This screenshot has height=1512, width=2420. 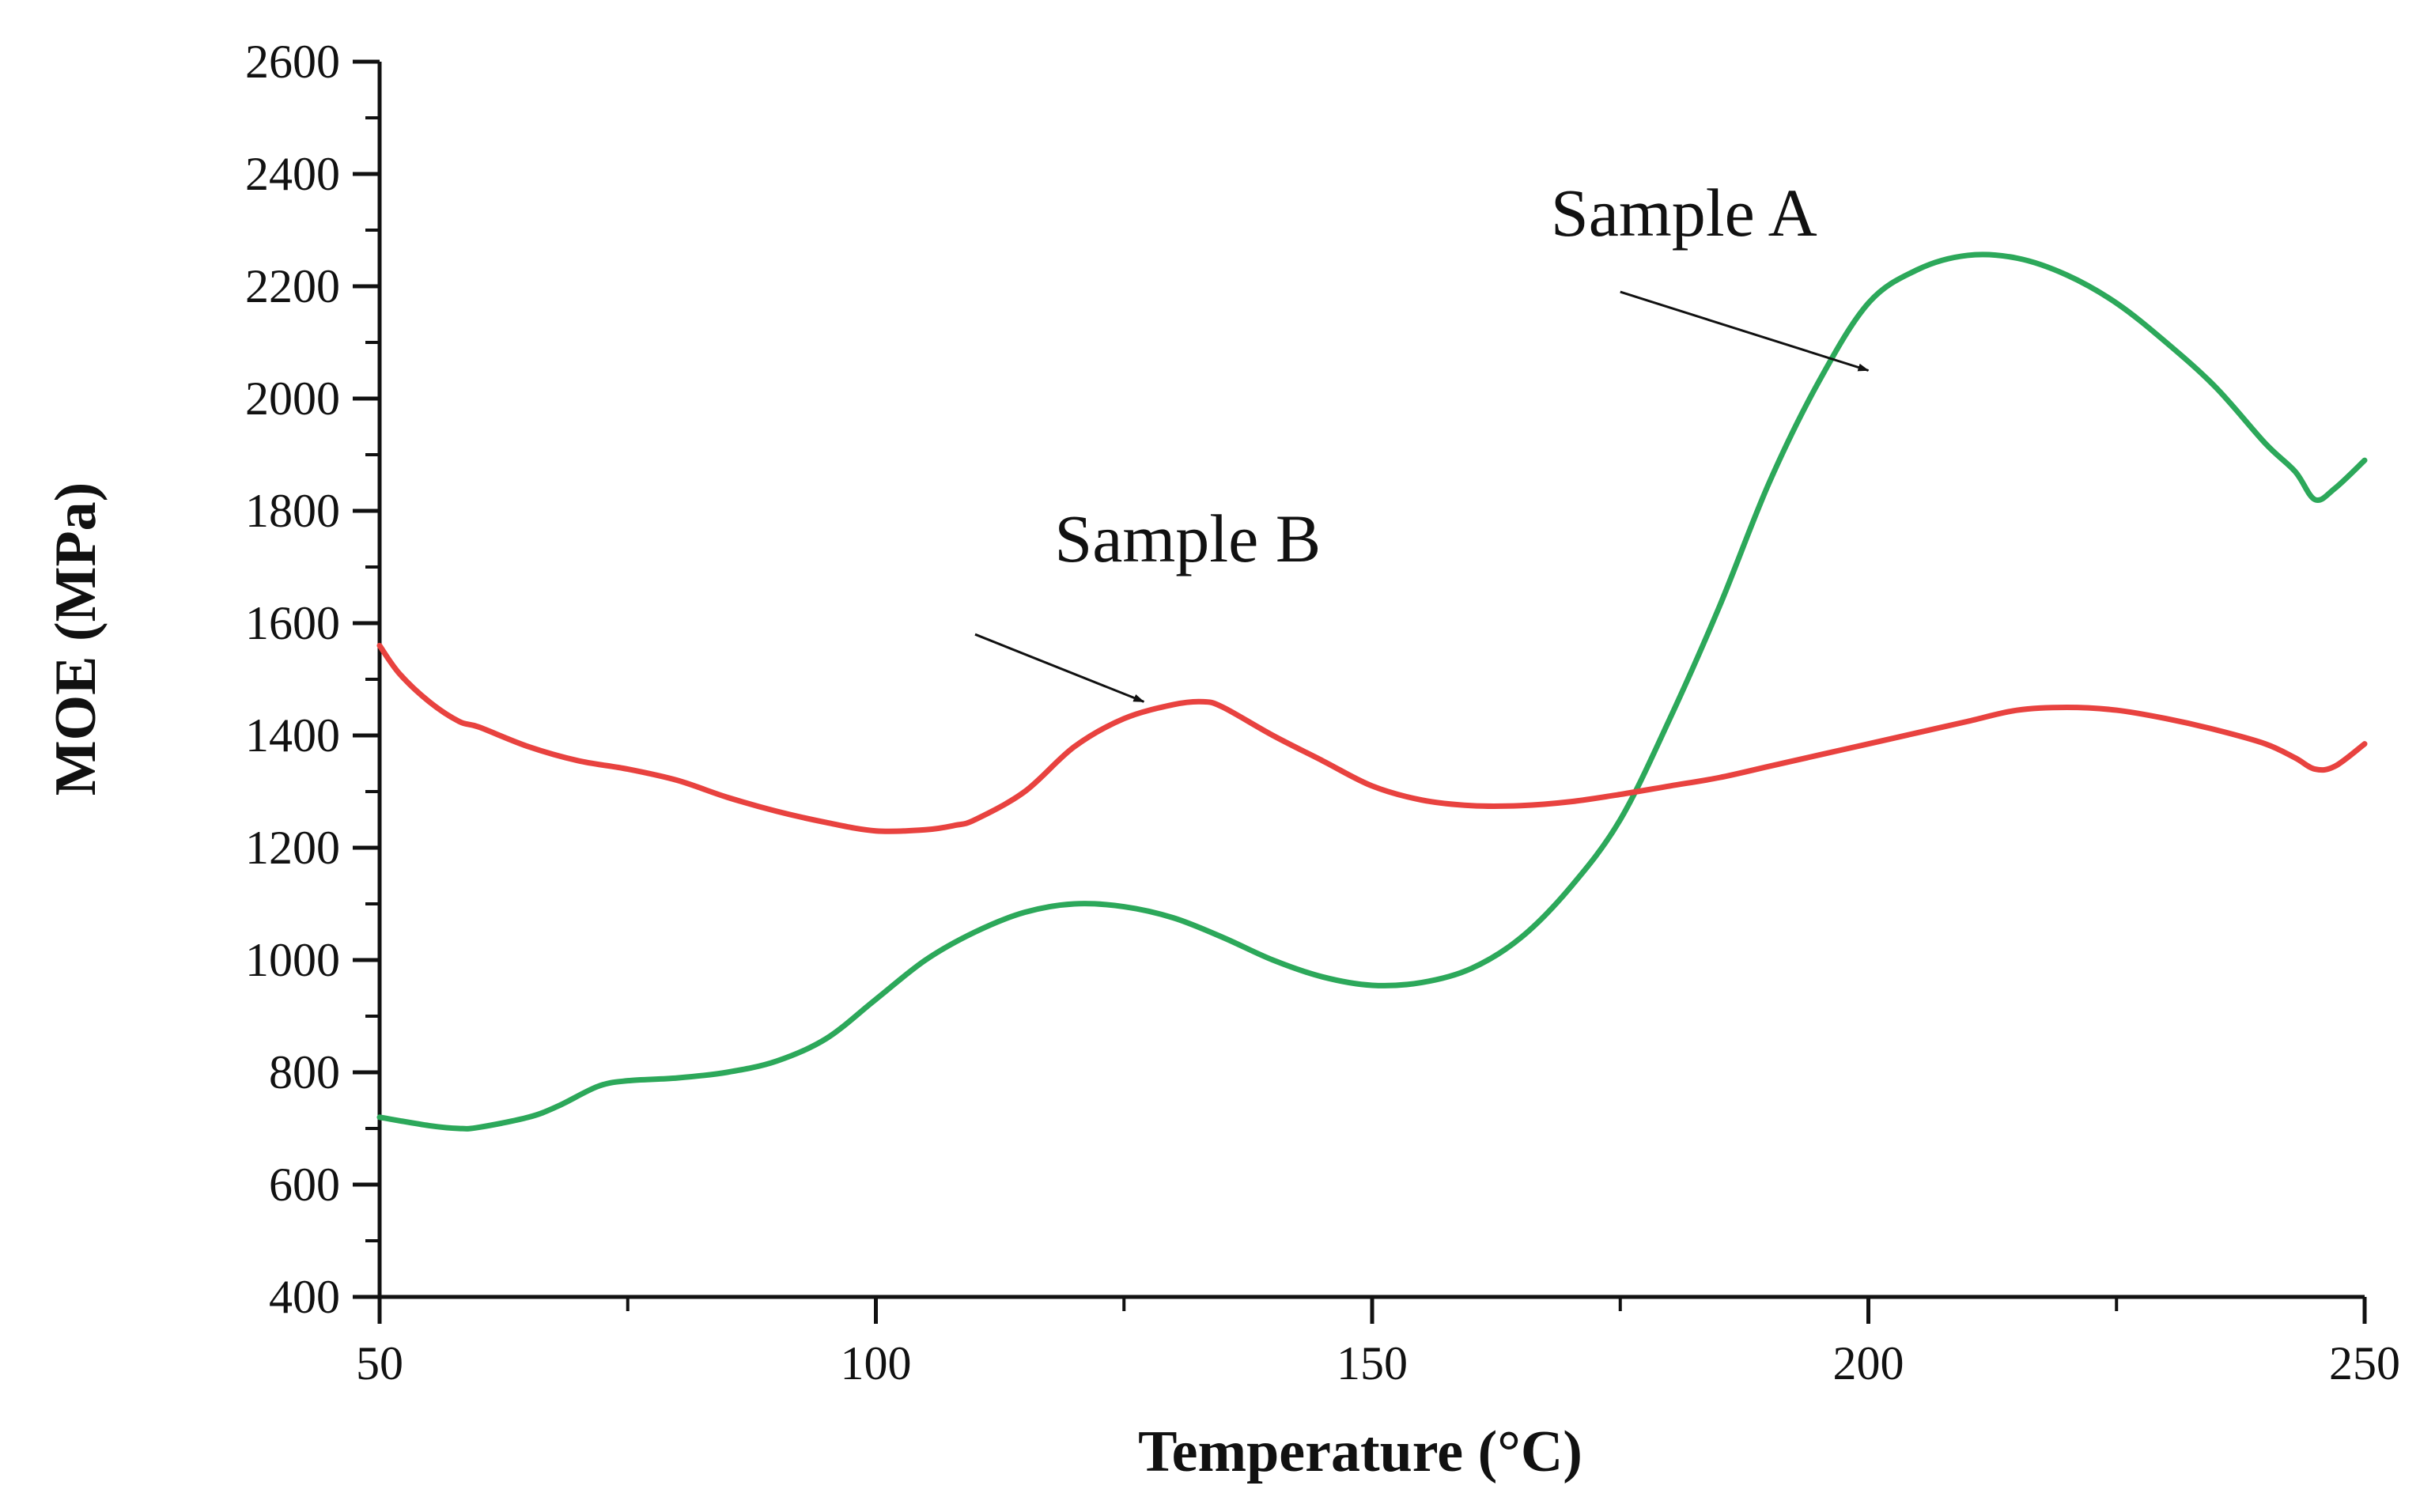 What do you see at coordinates (304, 1072) in the screenshot?
I see `y-tick-label: 800` at bounding box center [304, 1072].